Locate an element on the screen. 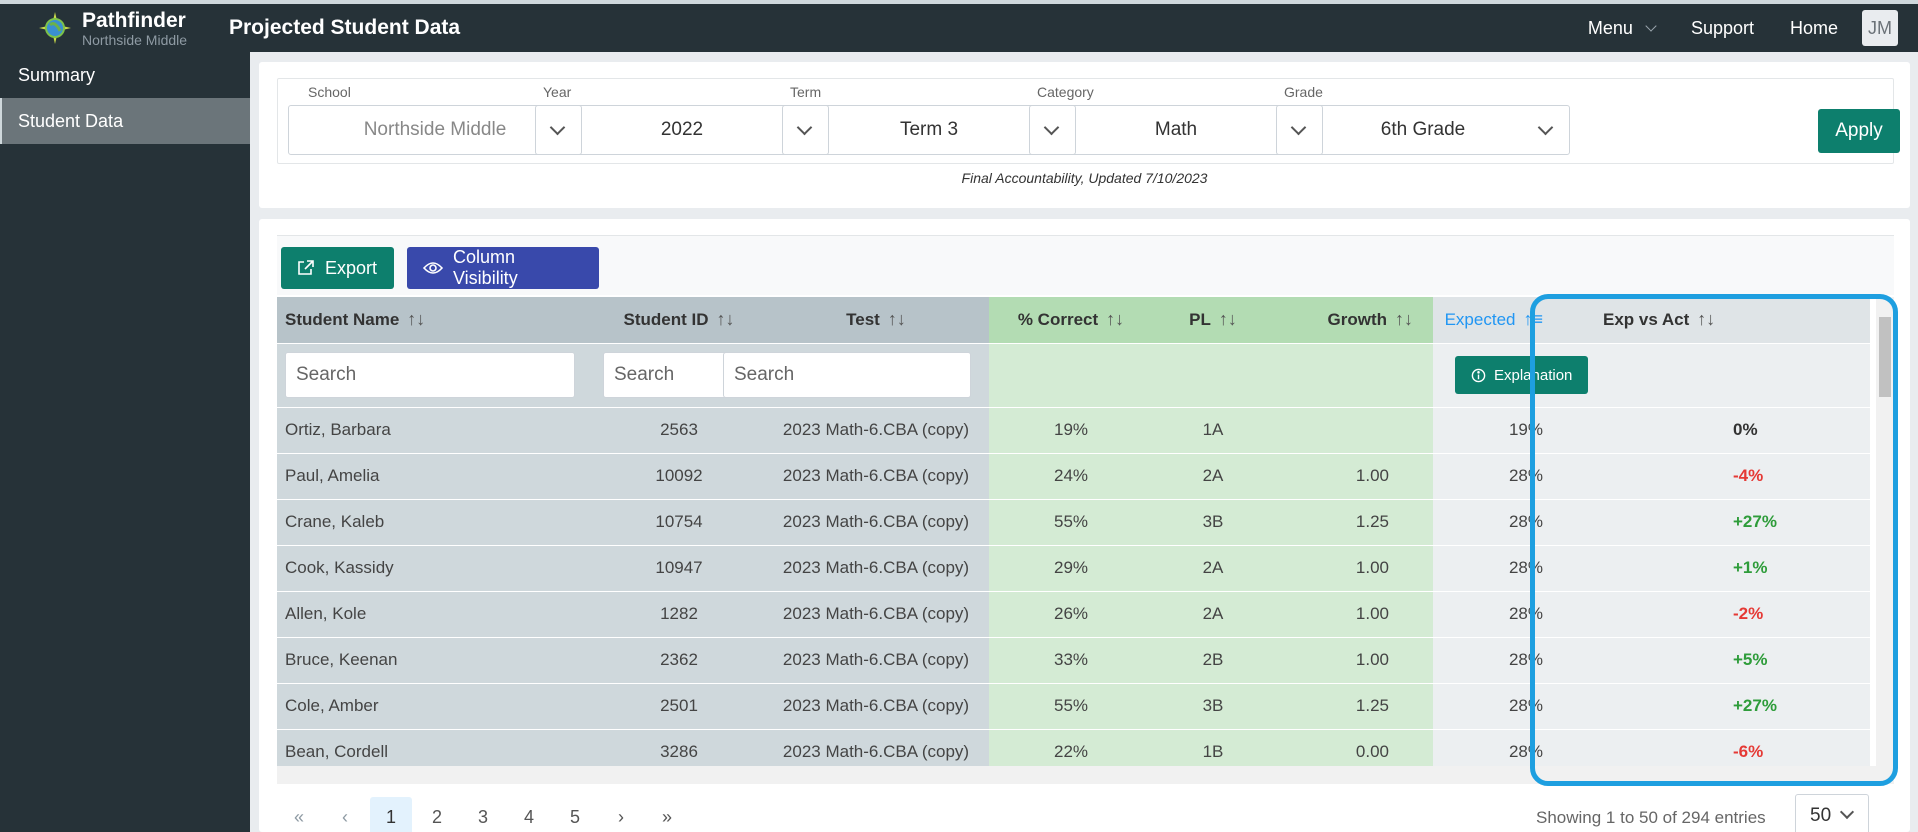 This screenshot has width=1918, height=832. page-button-4: 4 is located at coordinates (528, 816).